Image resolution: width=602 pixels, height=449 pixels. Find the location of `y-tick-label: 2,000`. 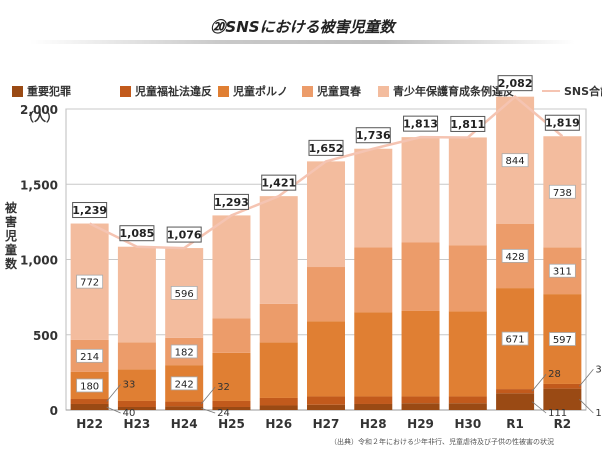

y-tick-label: 2,000 is located at coordinates (39, 110).